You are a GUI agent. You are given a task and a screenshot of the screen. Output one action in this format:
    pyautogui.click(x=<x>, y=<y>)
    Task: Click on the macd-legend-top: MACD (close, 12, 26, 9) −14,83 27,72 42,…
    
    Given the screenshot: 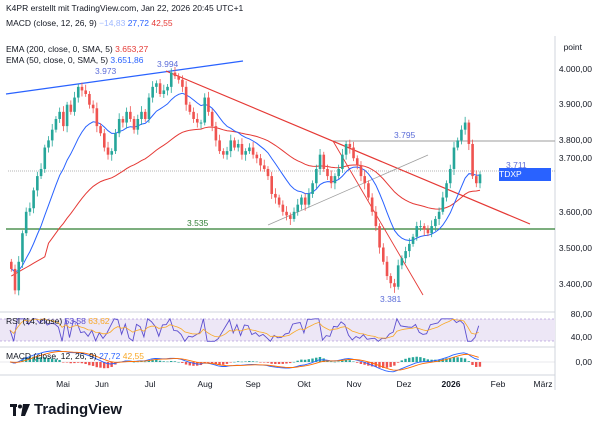 What is the action you would take?
    pyautogui.click(x=89, y=23)
    